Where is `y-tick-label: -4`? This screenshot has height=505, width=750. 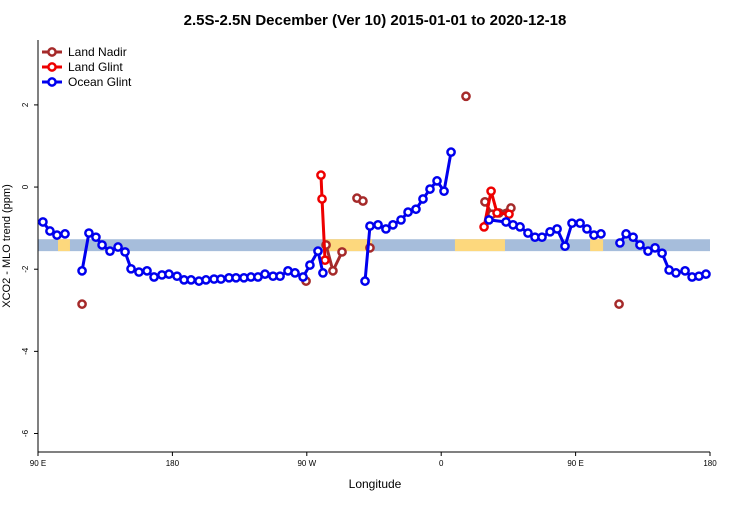
y-tick-label: -4 is located at coordinates (25, 351).